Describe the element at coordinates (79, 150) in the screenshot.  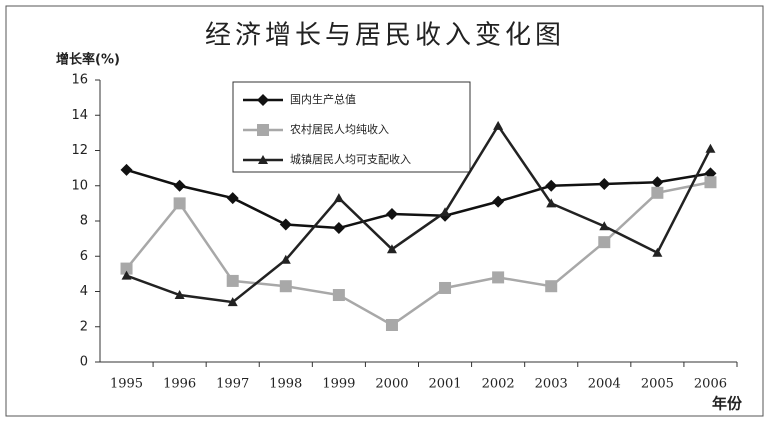
I see `y-tick-label: 12` at that location.